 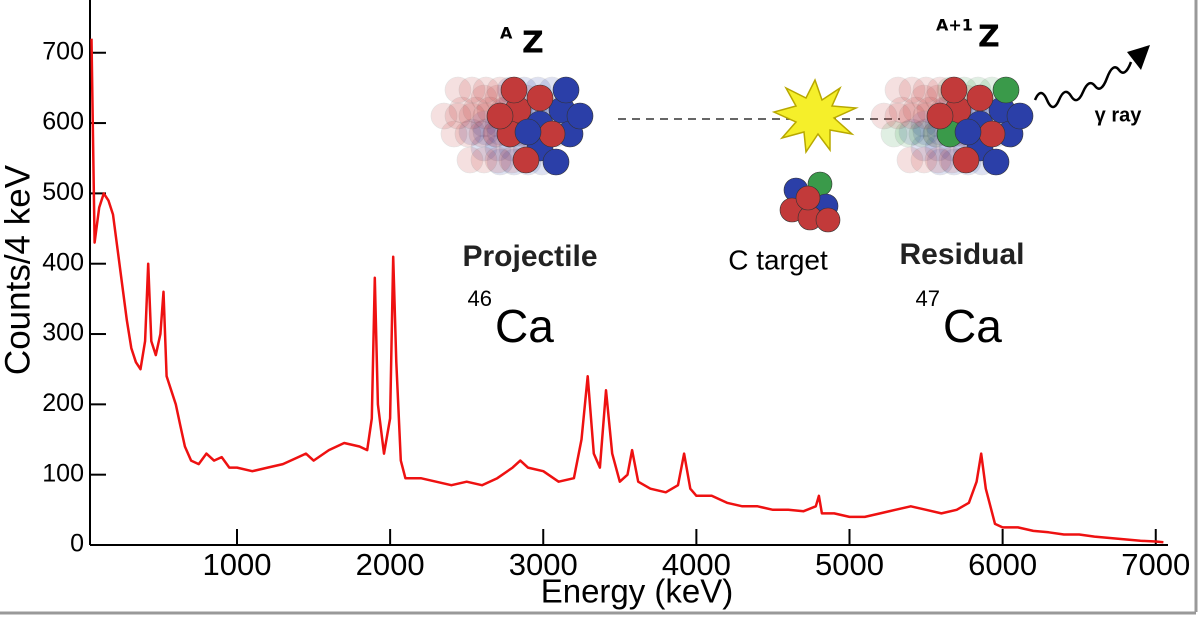 What do you see at coordinates (63, 473) in the screenshot?
I see `y-tick-label: 100` at bounding box center [63, 473].